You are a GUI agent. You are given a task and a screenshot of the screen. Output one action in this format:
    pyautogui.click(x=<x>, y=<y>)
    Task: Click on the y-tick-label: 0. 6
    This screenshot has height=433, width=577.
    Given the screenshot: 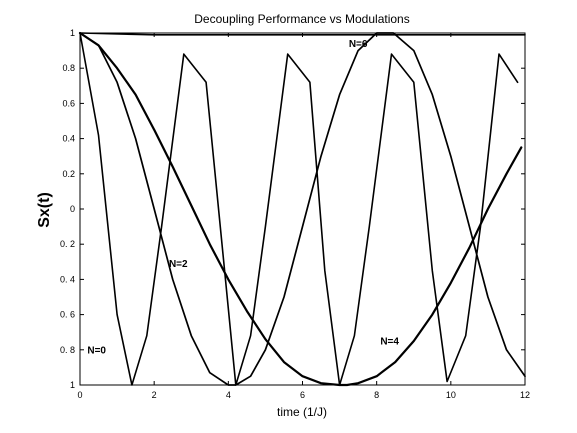 What is the action you would take?
    pyautogui.click(x=67, y=315)
    